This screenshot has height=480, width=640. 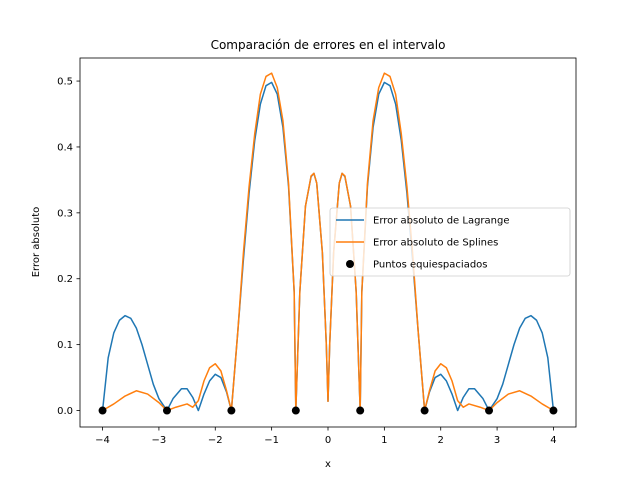 I want to click on x-axis-label: x, so click(x=328, y=464).